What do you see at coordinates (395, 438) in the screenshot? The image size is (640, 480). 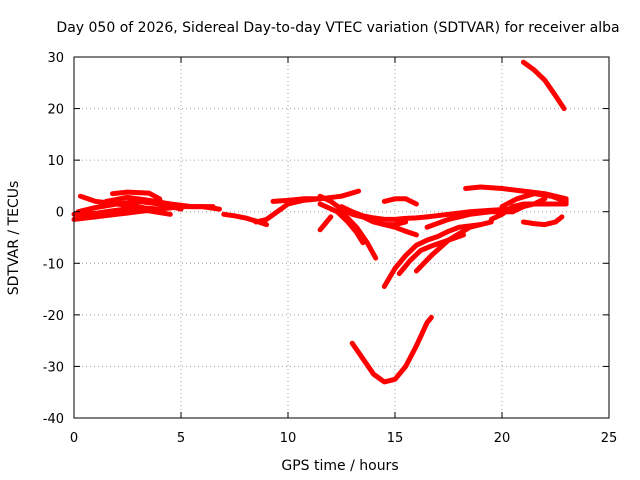 I see `x-tick-label: 15` at bounding box center [395, 438].